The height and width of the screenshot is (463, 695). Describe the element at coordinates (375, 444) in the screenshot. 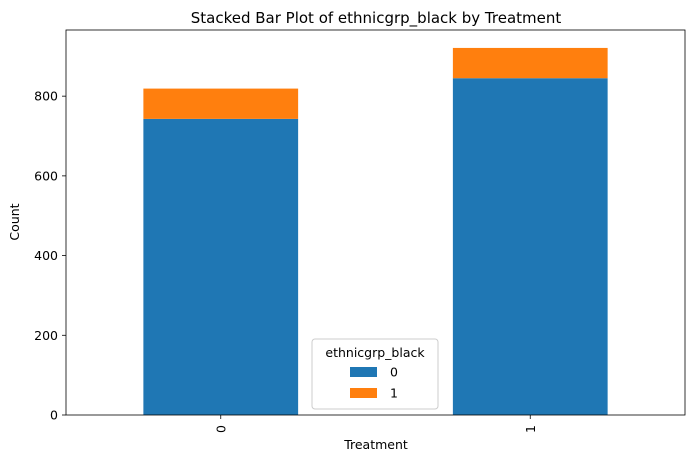

I see `x-axis-label: Treatment` at that location.